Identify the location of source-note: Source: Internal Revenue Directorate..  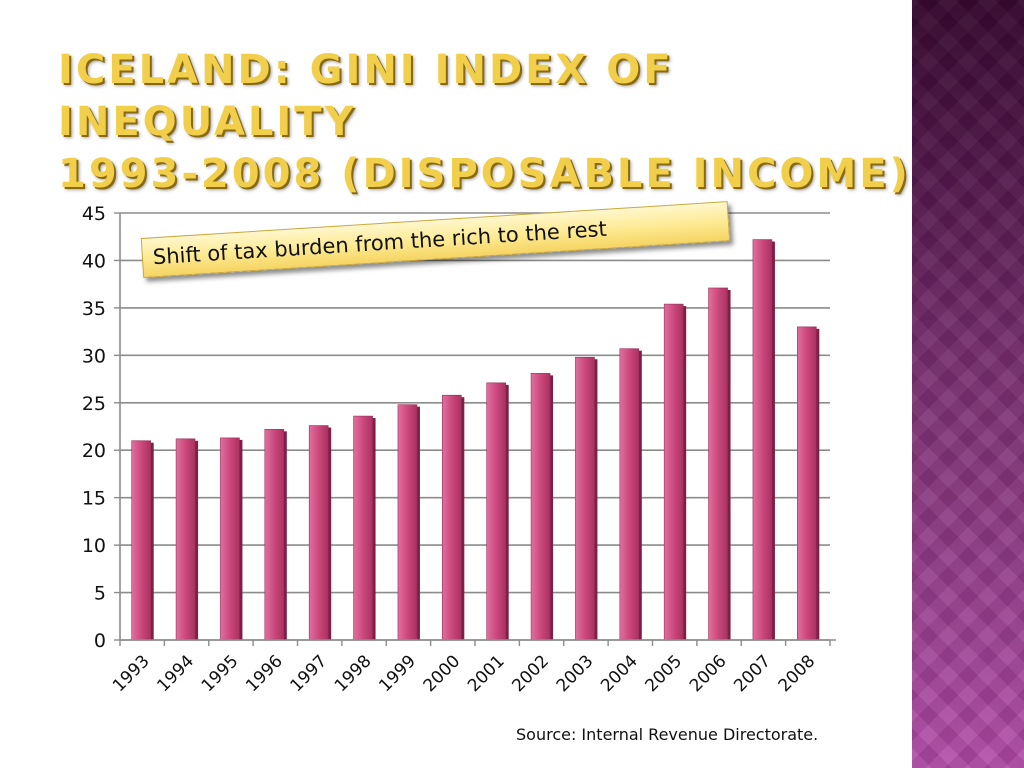
(667, 734).